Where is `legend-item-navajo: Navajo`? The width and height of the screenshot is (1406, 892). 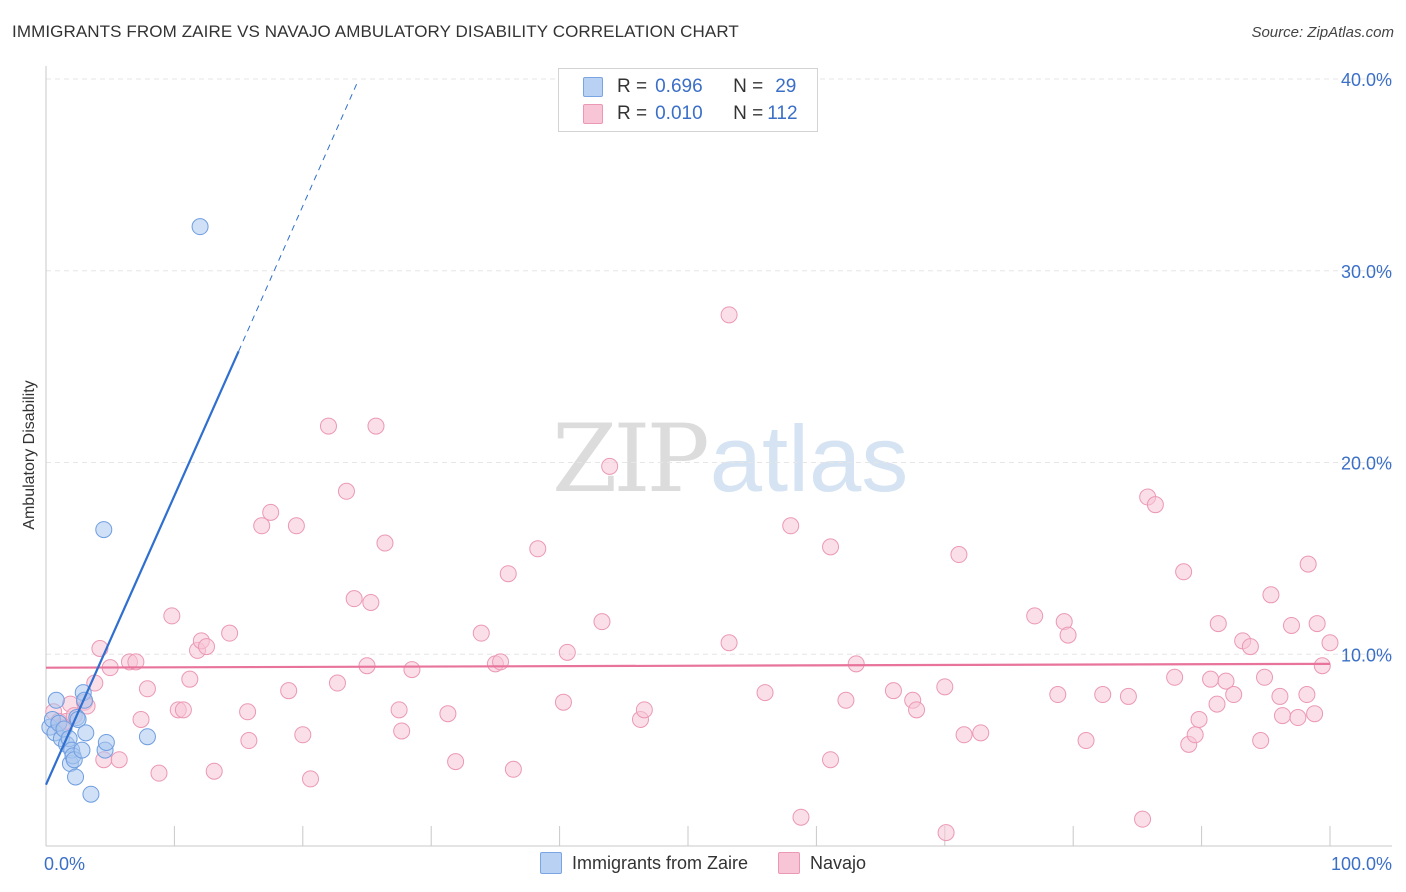 legend-item-navajo: Navajo is located at coordinates (822, 863).